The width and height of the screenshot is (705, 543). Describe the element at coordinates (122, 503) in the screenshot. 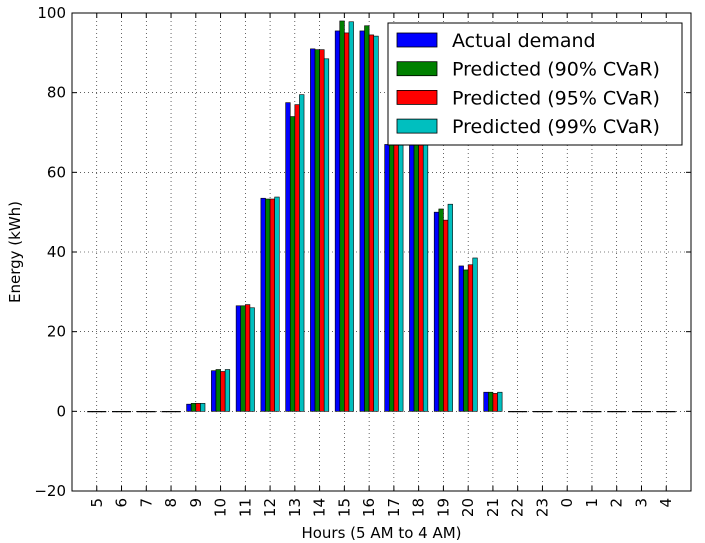

I see `x-tick-label: 6` at that location.